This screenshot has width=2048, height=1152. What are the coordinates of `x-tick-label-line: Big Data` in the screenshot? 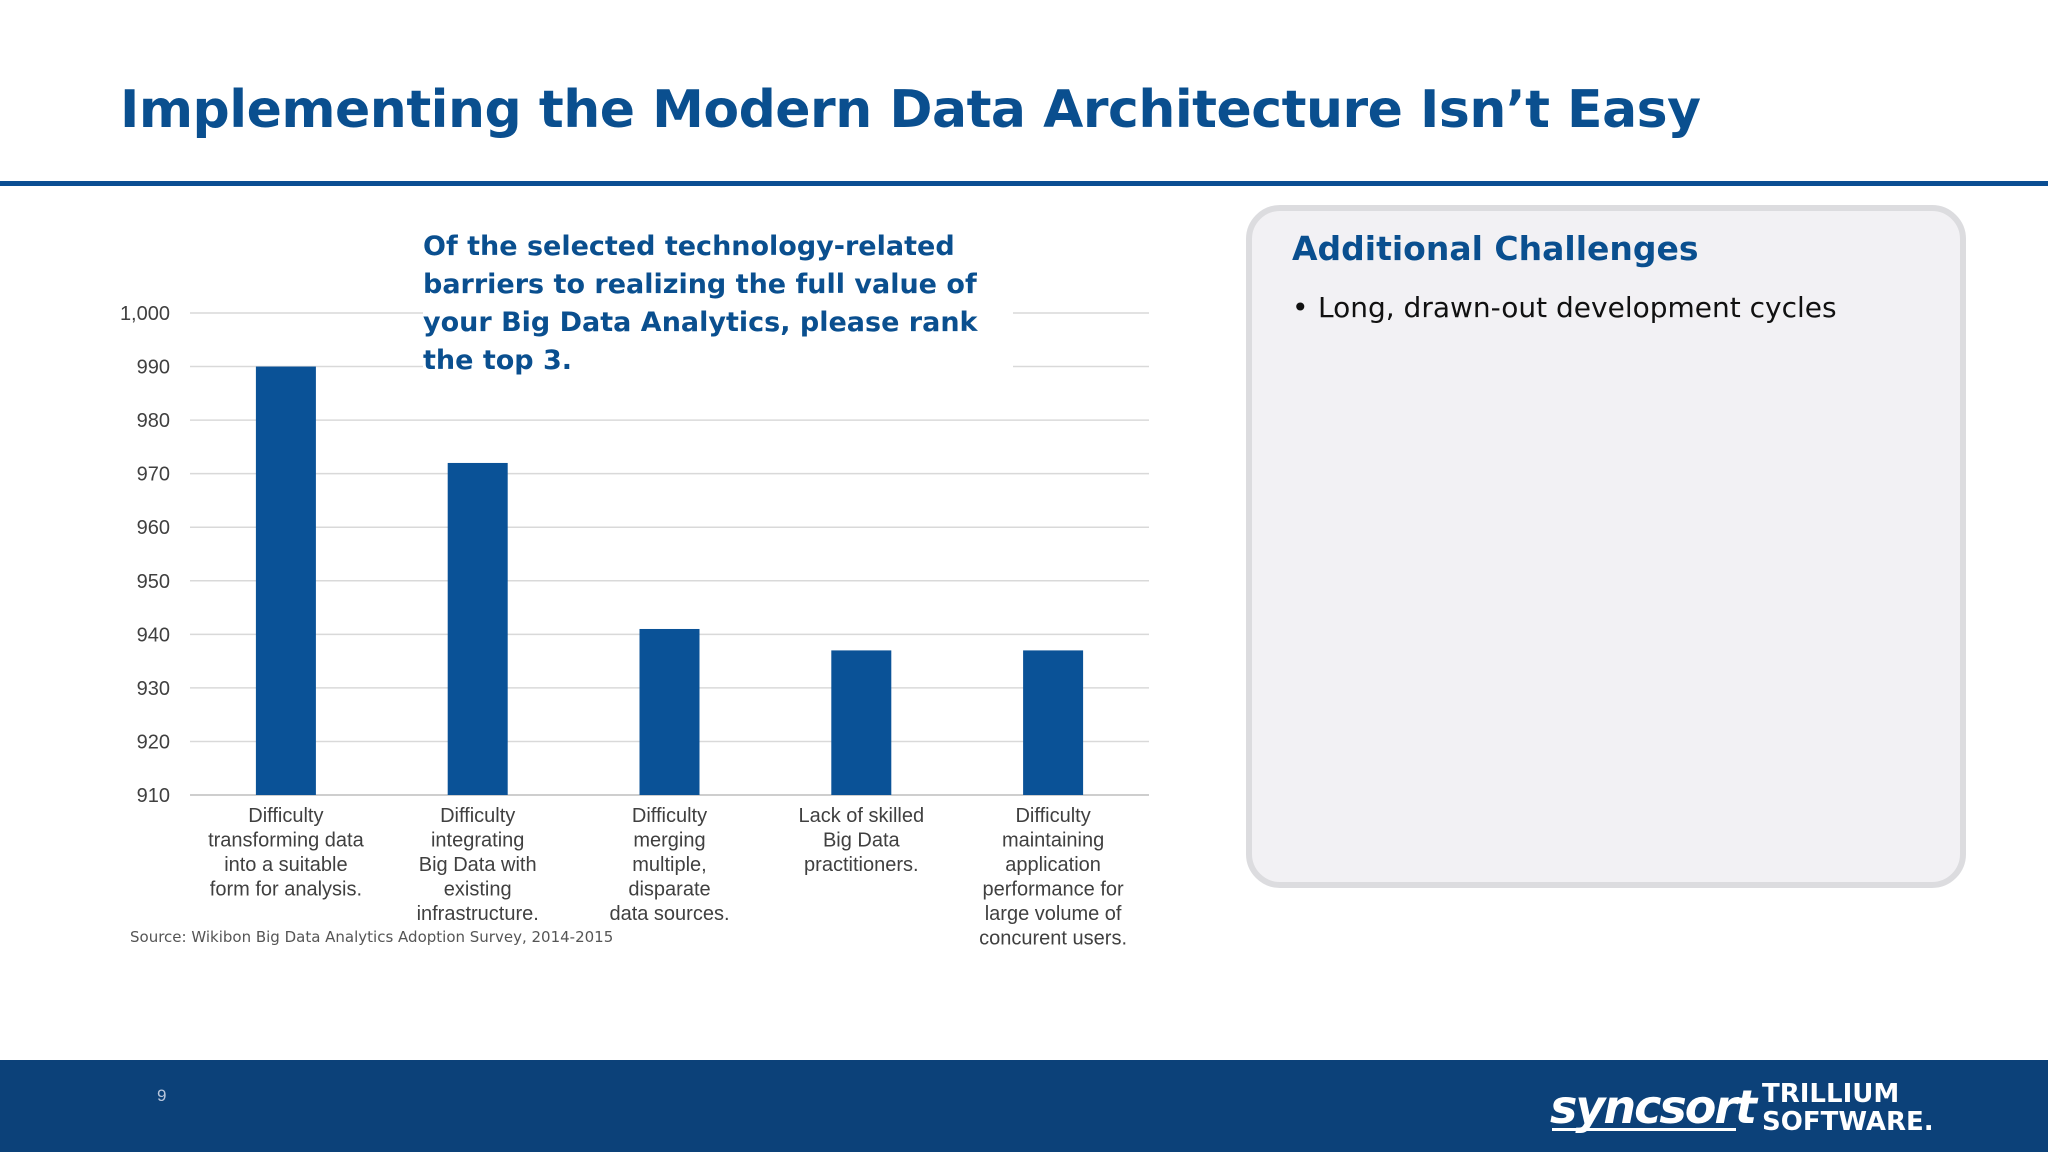 It's located at (862, 841).